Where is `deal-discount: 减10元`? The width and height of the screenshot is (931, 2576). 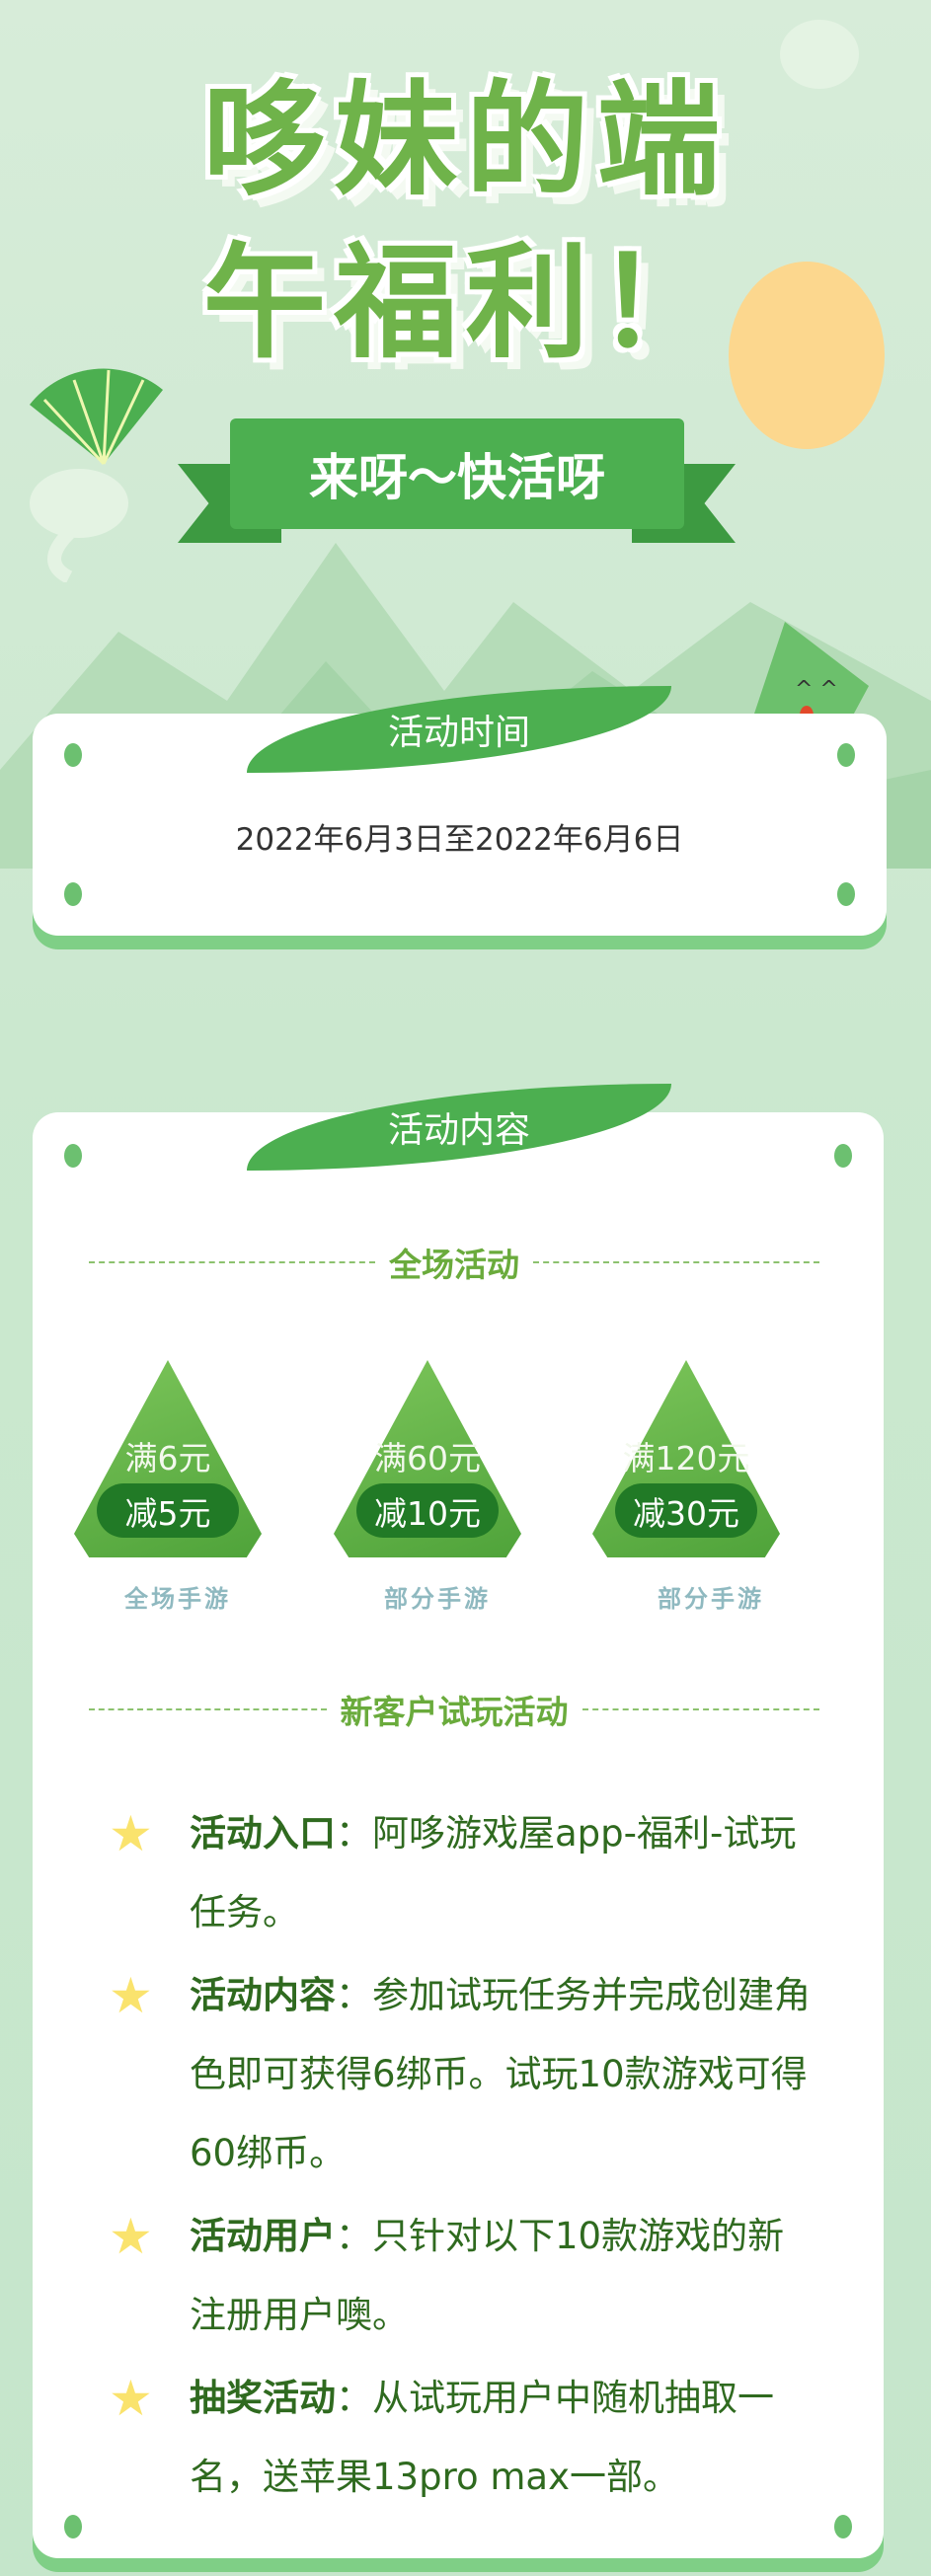 deal-discount: 减10元 is located at coordinates (427, 1511).